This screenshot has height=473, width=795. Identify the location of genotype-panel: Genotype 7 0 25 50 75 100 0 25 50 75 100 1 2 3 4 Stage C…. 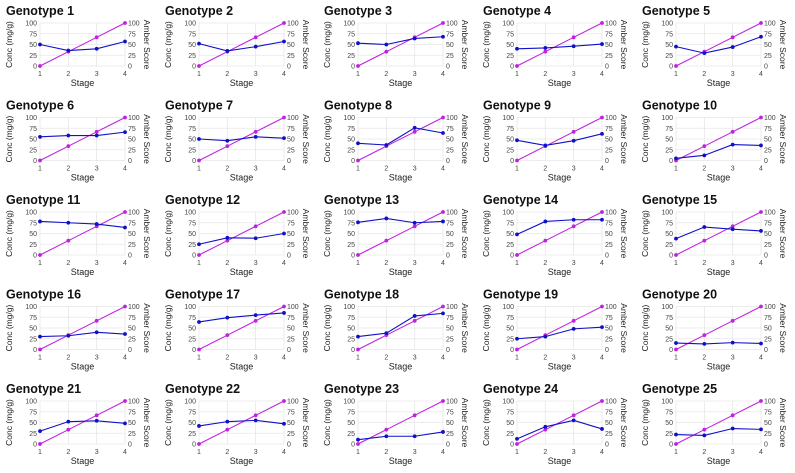
(237, 141).